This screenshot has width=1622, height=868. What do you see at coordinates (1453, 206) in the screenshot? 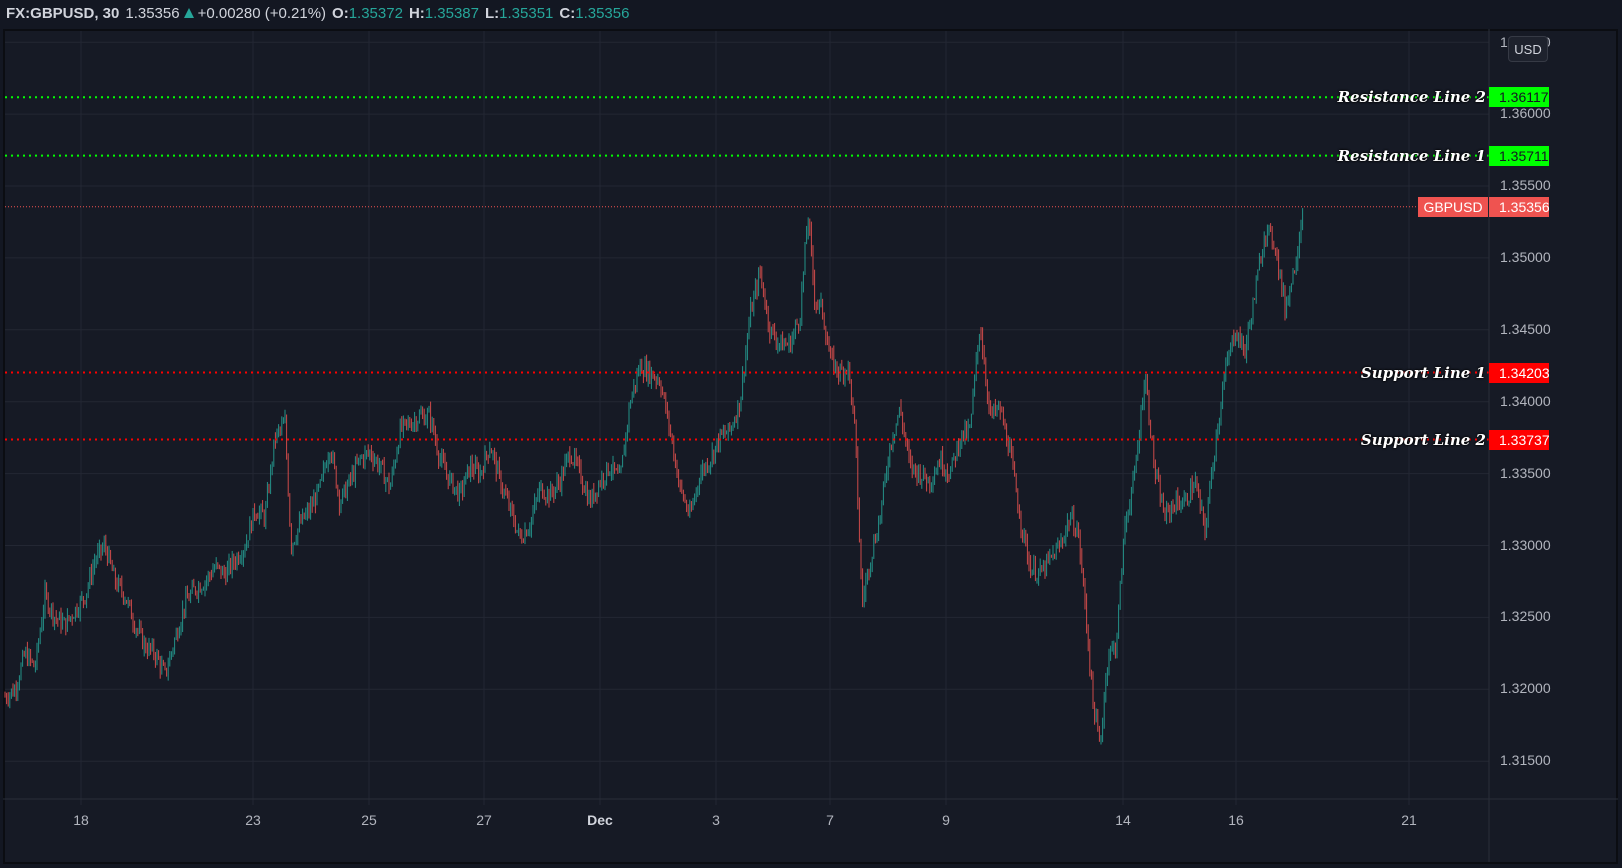
I see `symbol-price-tag: GBPUSD` at bounding box center [1453, 206].